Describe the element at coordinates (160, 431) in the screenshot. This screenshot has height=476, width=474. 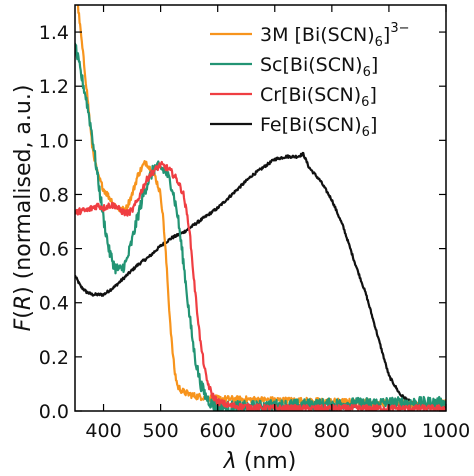
I see `x-tick-label: 500` at that location.